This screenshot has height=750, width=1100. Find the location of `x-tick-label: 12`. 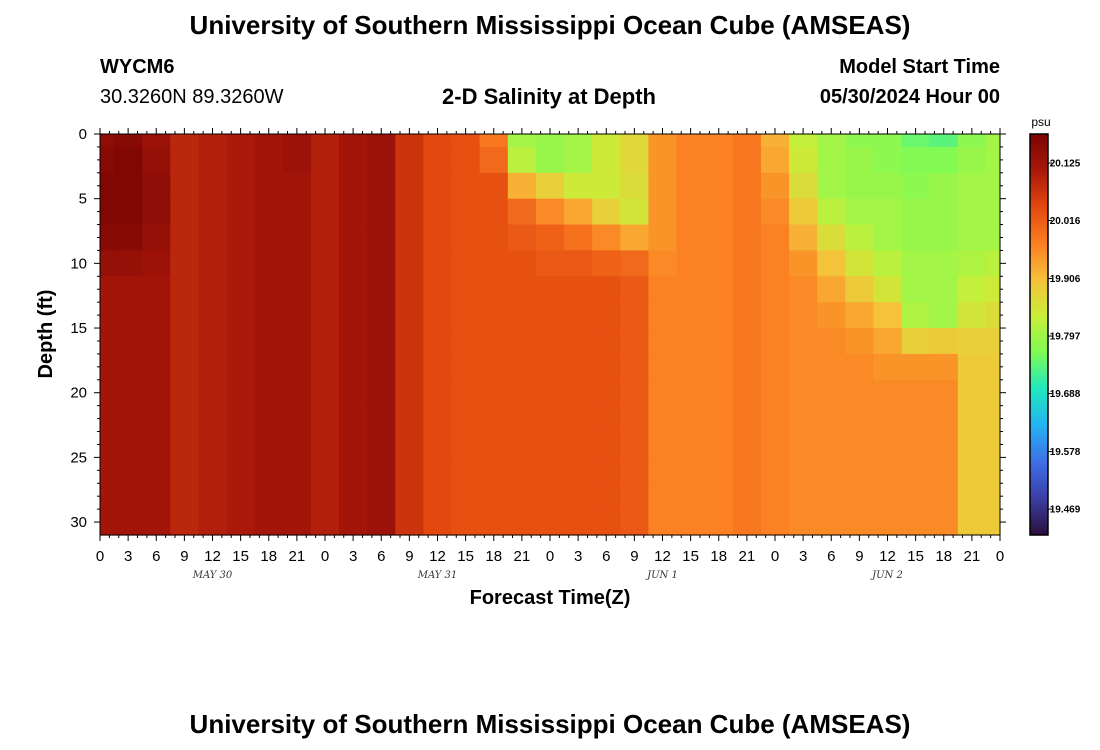

x-tick-label: 12 is located at coordinates (212, 556).